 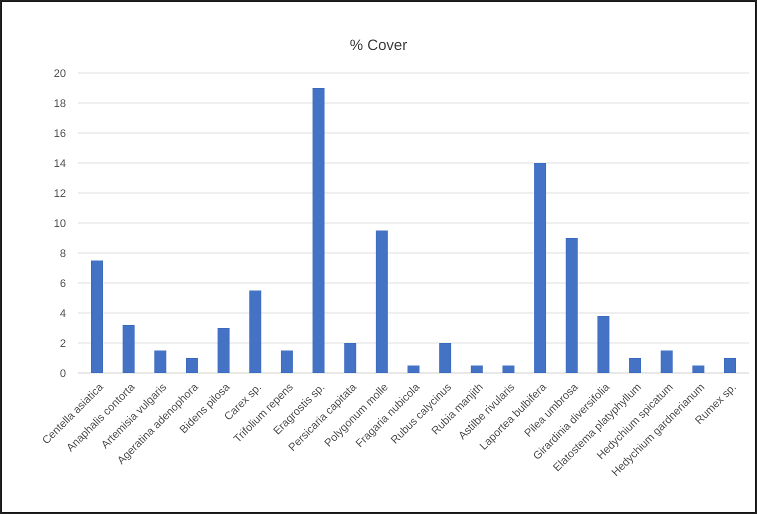 I want to click on y-tick-label: 16, so click(x=60, y=134).